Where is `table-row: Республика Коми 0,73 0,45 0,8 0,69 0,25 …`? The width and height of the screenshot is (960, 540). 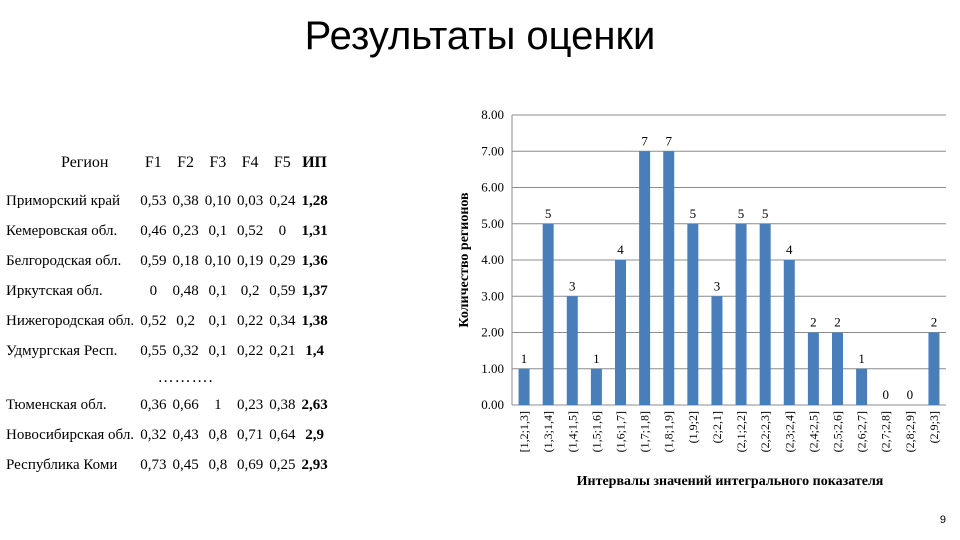
table-row: Республика Коми 0,73 0,45 0,8 0,69 0,25 … is located at coordinates (168, 465).